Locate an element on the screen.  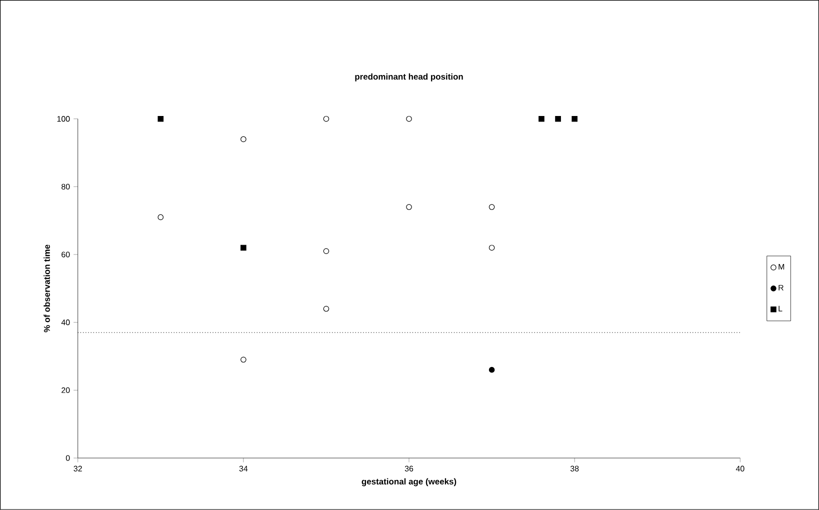
y-axis-title: % of observation time is located at coordinates (47, 288).